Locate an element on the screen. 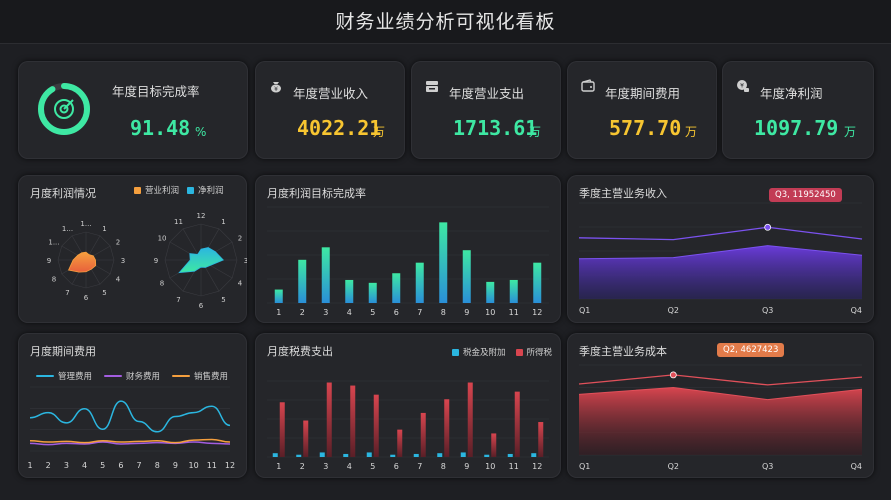 This screenshot has height=500, width=891. period-cost-legend: 管理费用 财务费用 销售费用 is located at coordinates (132, 376).